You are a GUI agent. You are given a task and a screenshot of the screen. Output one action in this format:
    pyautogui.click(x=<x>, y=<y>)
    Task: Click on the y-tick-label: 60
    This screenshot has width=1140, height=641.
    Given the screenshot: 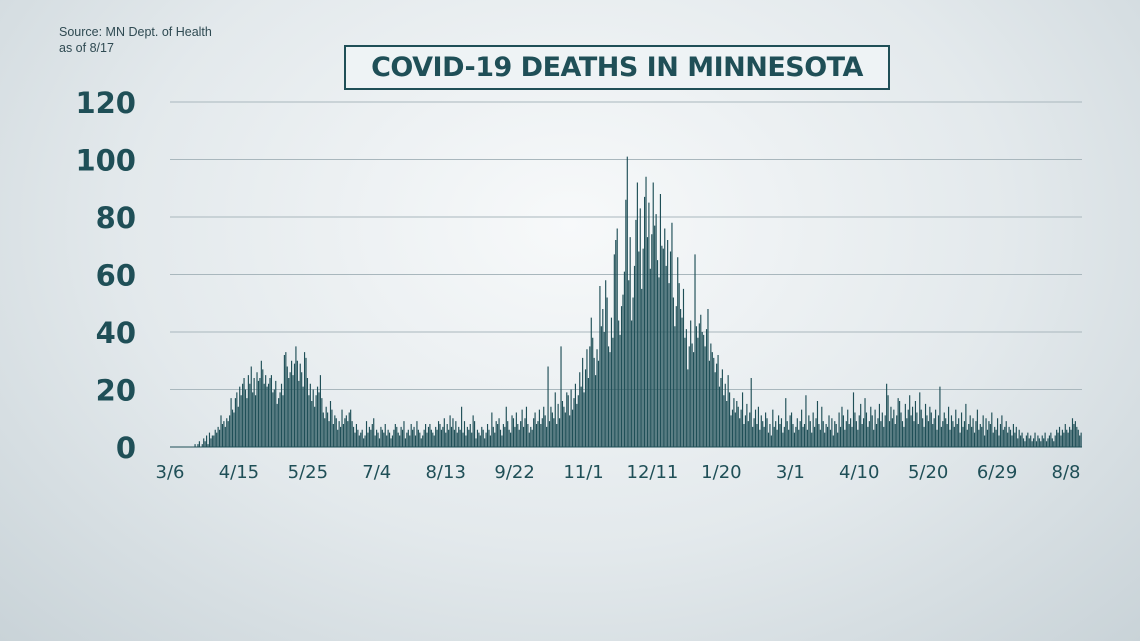 What is the action you would take?
    pyautogui.click(x=116, y=276)
    